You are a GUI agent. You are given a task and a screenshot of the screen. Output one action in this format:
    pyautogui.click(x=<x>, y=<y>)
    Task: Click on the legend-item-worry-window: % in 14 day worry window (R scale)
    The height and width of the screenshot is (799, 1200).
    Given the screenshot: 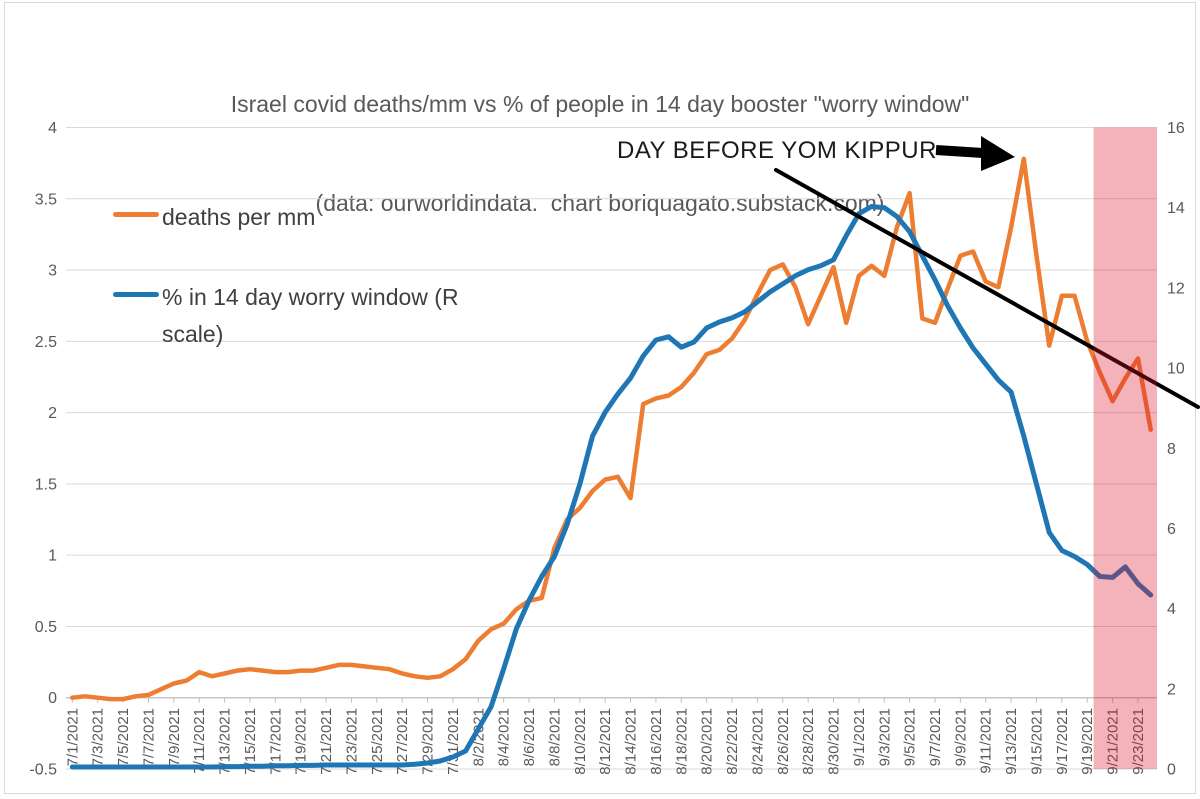 What is the action you would take?
    pyautogui.click(x=292, y=316)
    